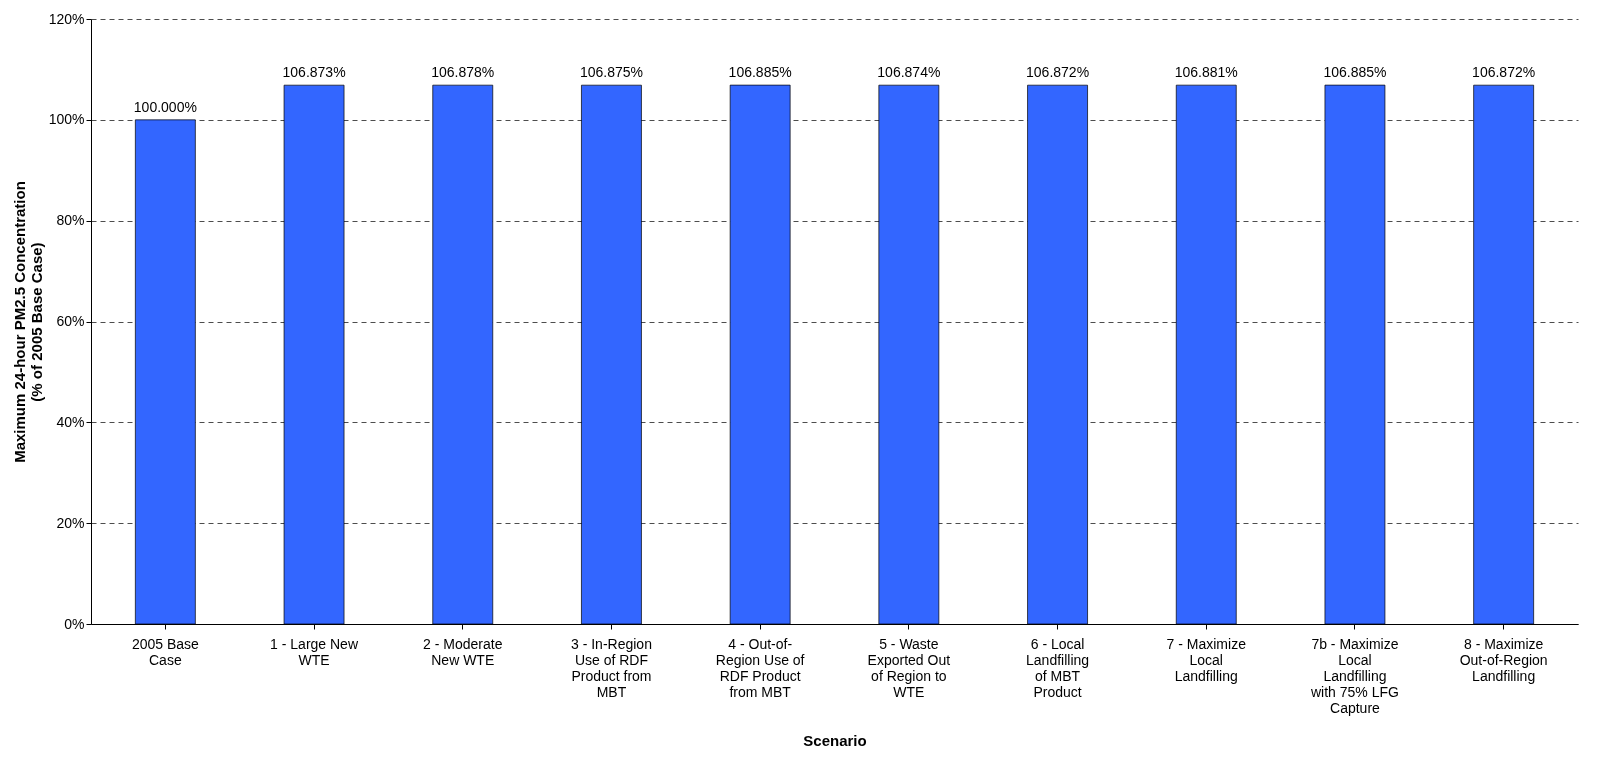  What do you see at coordinates (70, 522) in the screenshot?
I see `y-tick-label: 20%` at bounding box center [70, 522].